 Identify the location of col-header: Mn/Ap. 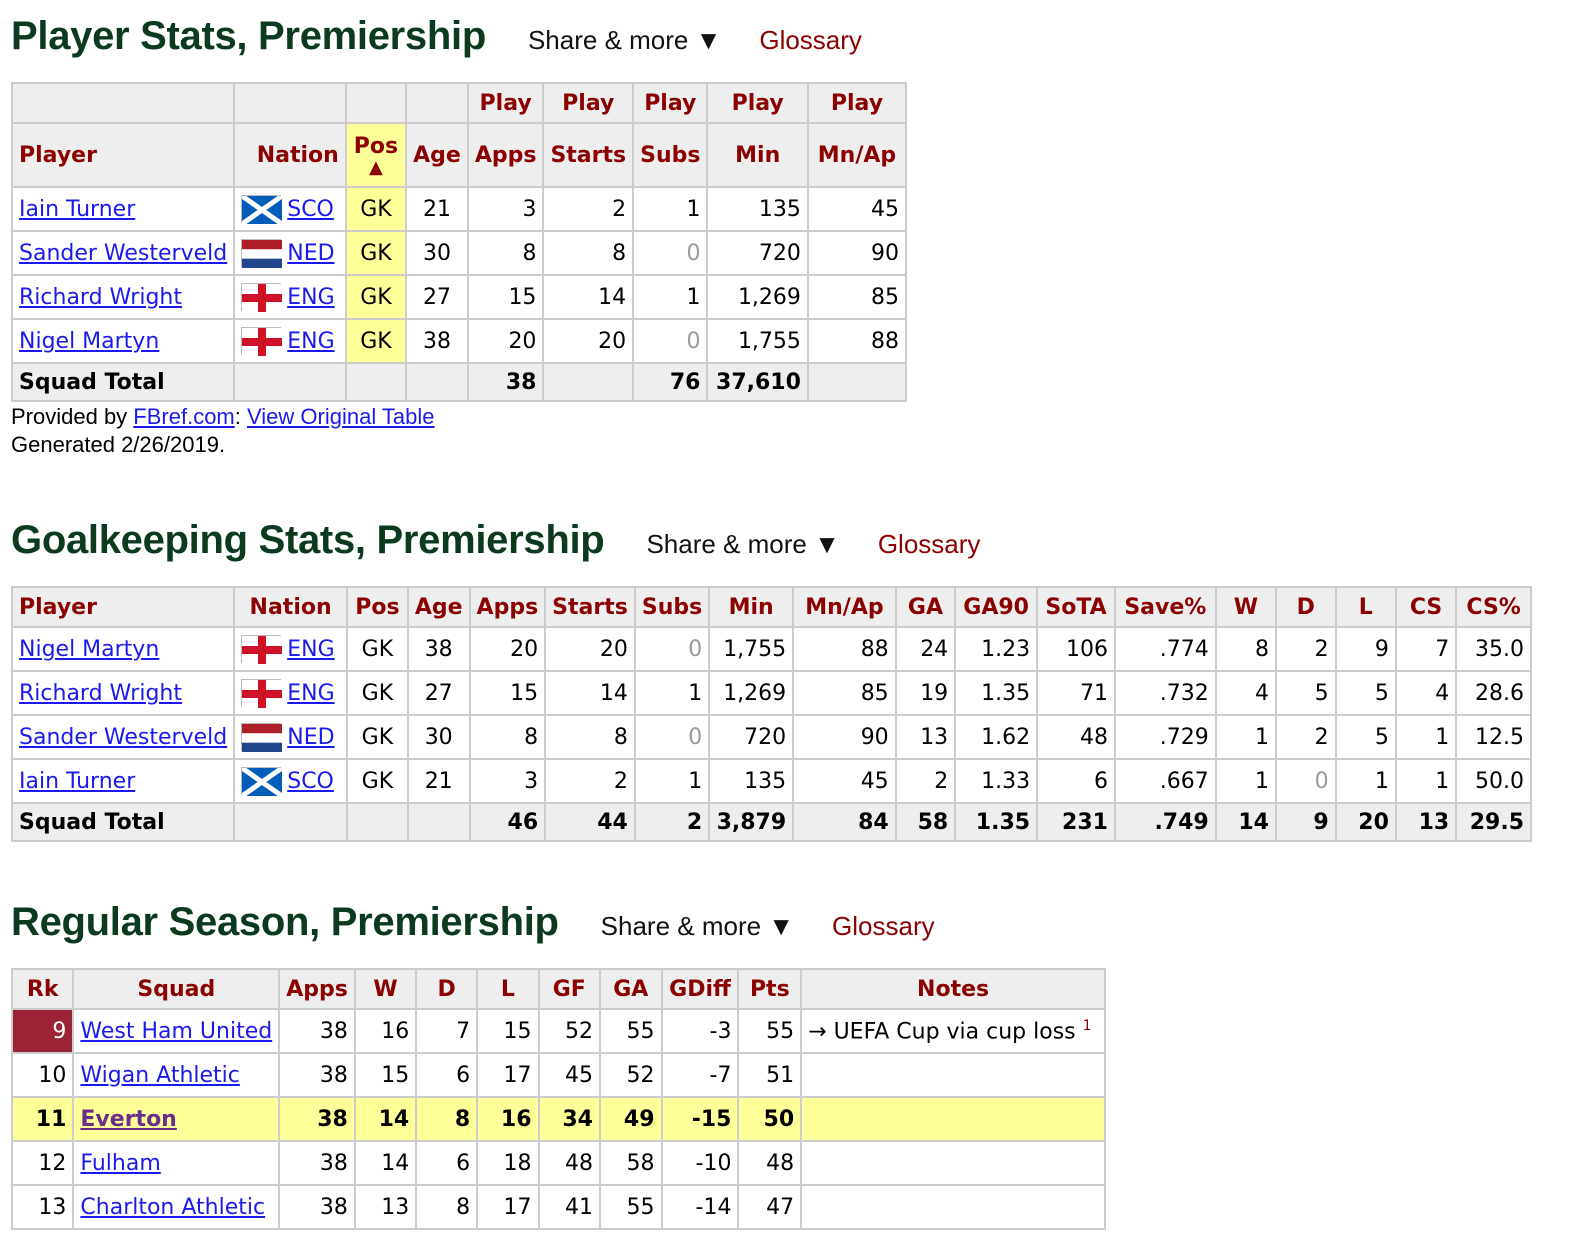
(844, 607).